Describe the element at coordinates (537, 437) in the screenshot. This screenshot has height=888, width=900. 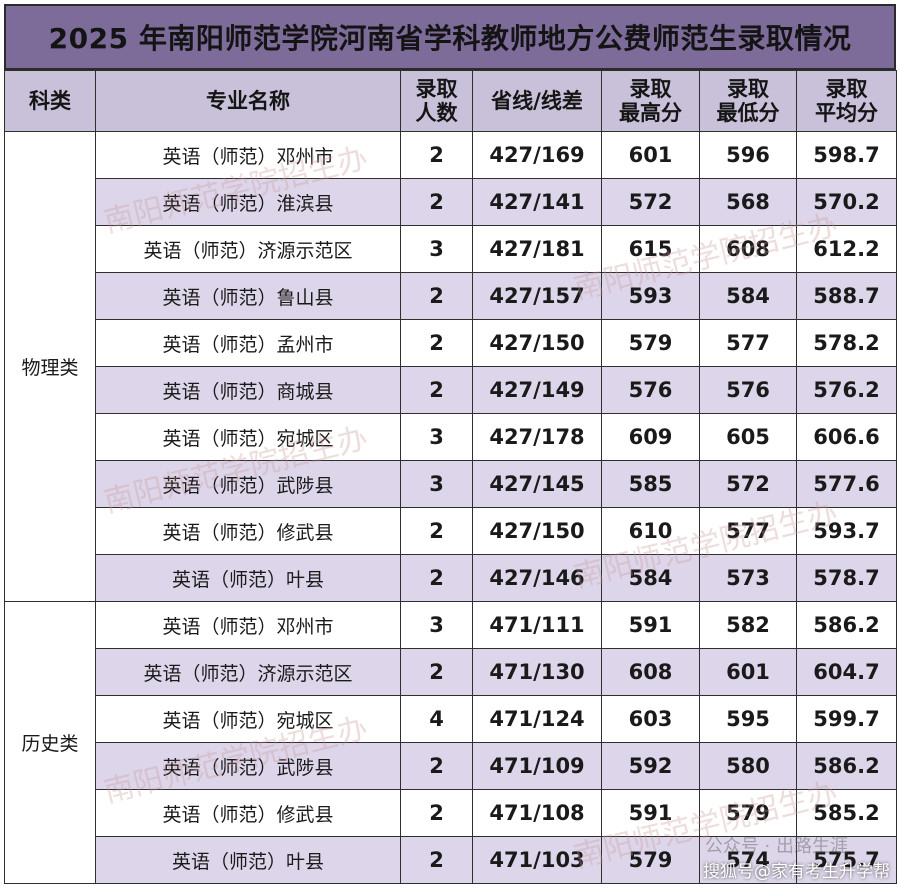
I see `line-cell: 427/178` at that location.